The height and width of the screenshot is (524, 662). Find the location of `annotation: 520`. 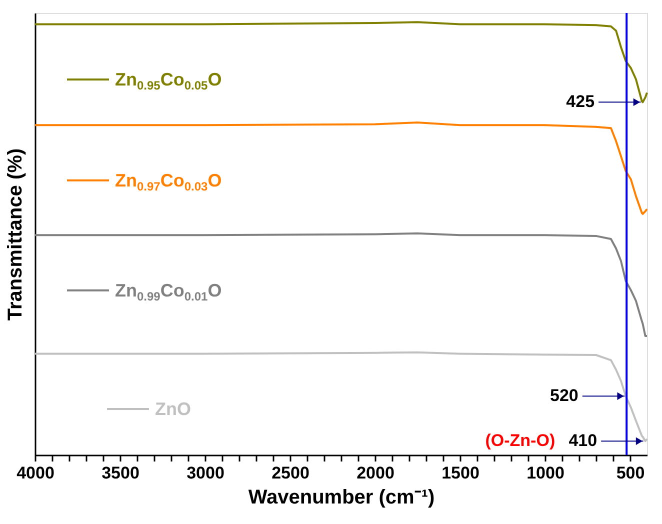

annotation: 520 is located at coordinates (564, 396).